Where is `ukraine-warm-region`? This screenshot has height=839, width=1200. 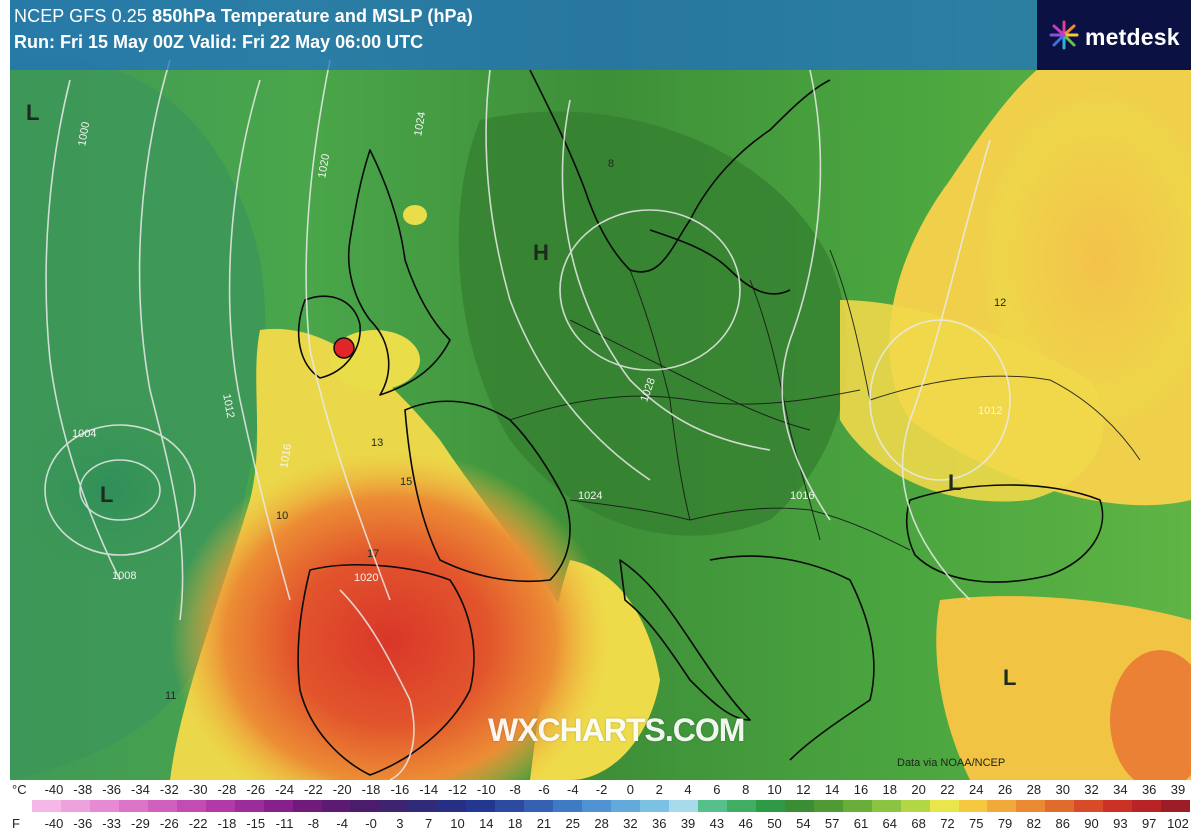 ukraine-warm-region is located at coordinates (972, 401).